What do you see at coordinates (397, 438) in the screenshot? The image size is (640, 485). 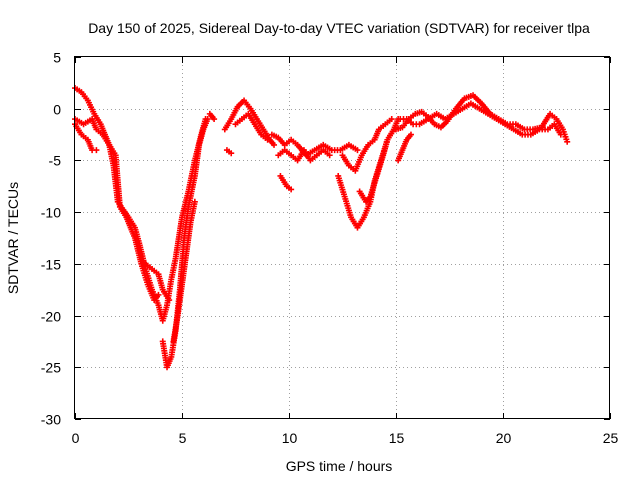 I see `x-tick-label: 15` at bounding box center [397, 438].